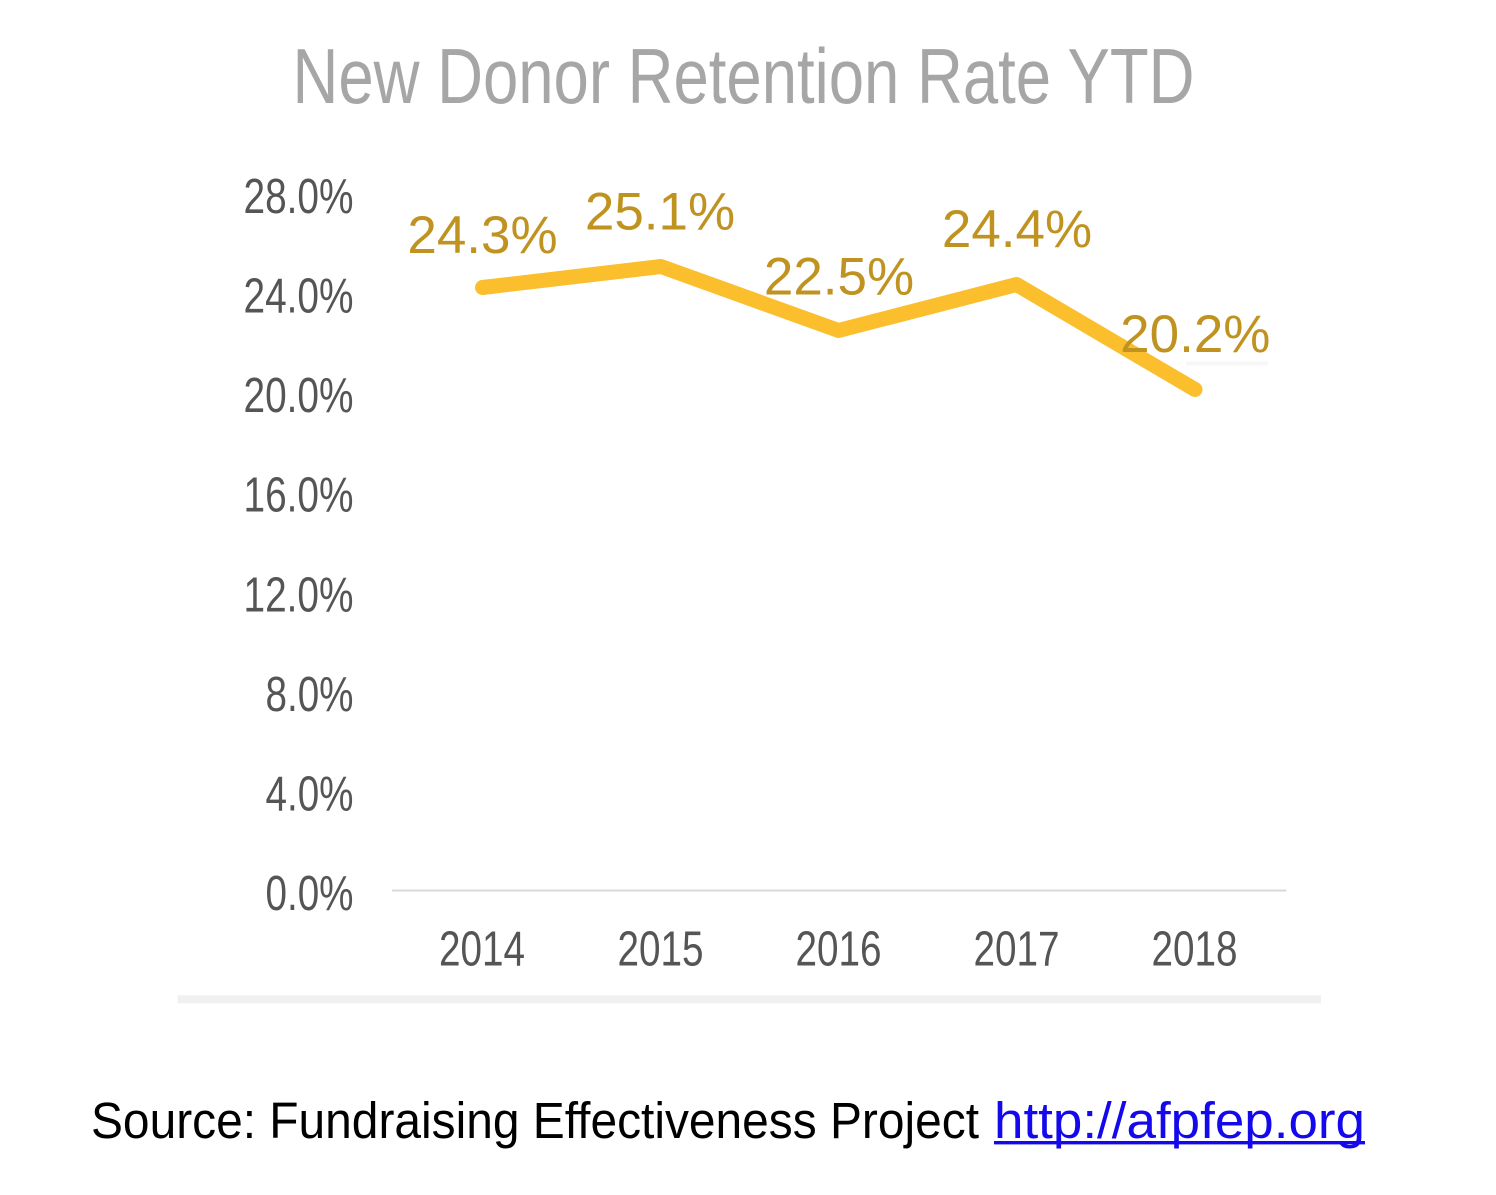 This screenshot has width=1496, height=1195. I want to click on svg-text: 2018, so click(1195, 950).